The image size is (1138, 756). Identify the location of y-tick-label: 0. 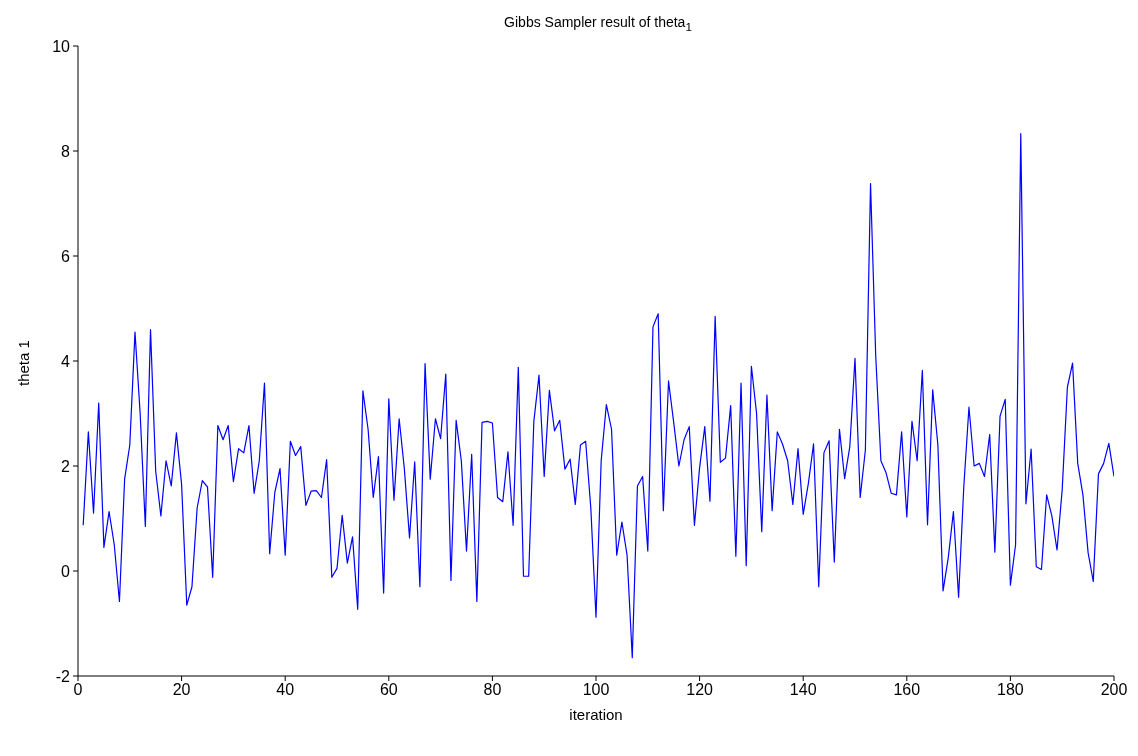
(66, 571).